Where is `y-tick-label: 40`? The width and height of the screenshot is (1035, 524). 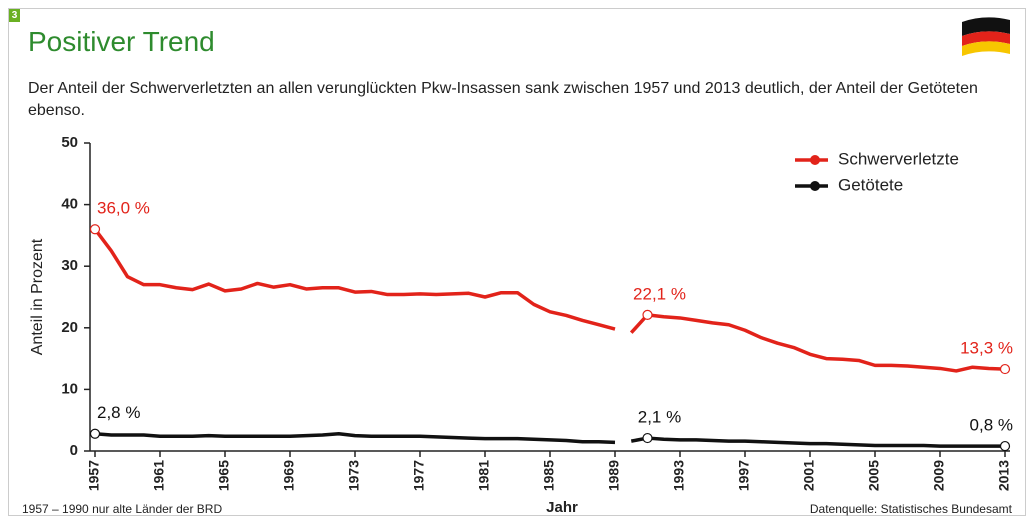
y-tick-label: 40 is located at coordinates (69, 204).